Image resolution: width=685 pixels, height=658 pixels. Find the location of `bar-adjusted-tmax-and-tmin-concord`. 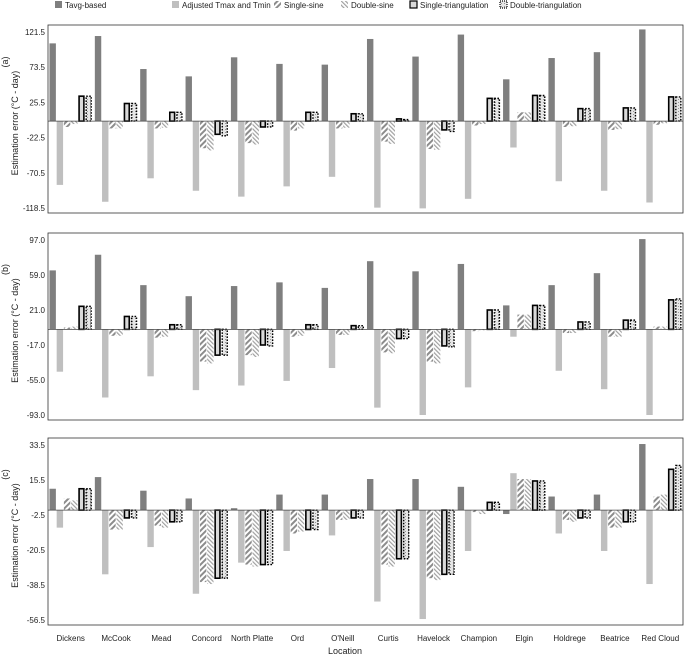

bar-adjusted-tmax-and-tmin-concord is located at coordinates (196, 360).